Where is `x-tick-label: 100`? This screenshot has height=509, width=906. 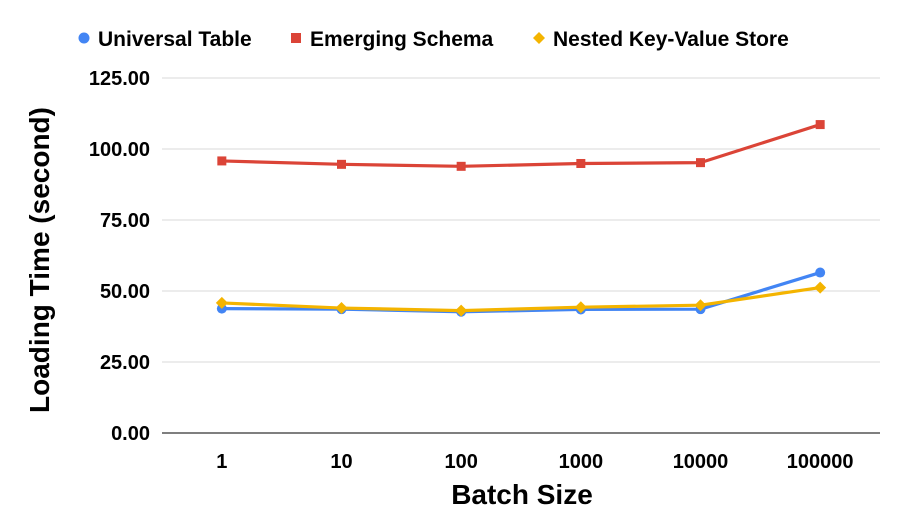 x-tick-label: 100 is located at coordinates (460, 462).